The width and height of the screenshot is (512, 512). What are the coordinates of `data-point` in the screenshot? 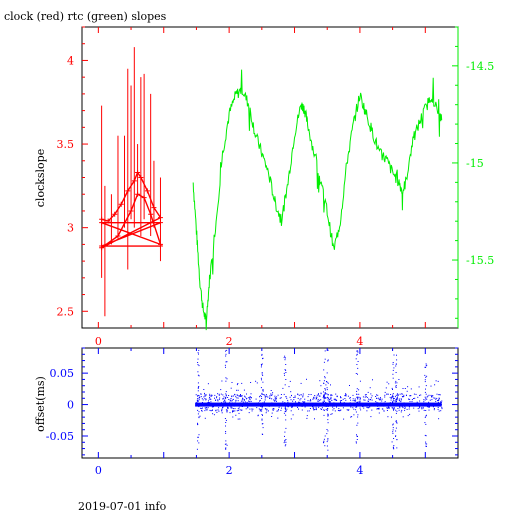 It's located at (147, 191).